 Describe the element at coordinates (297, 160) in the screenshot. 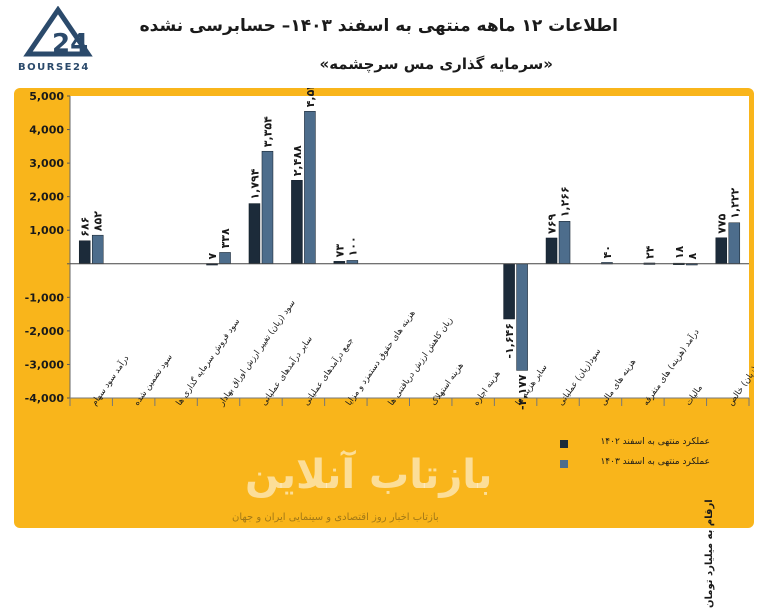

I see `bar-data-label: ۲,۴۸۸` at that location.